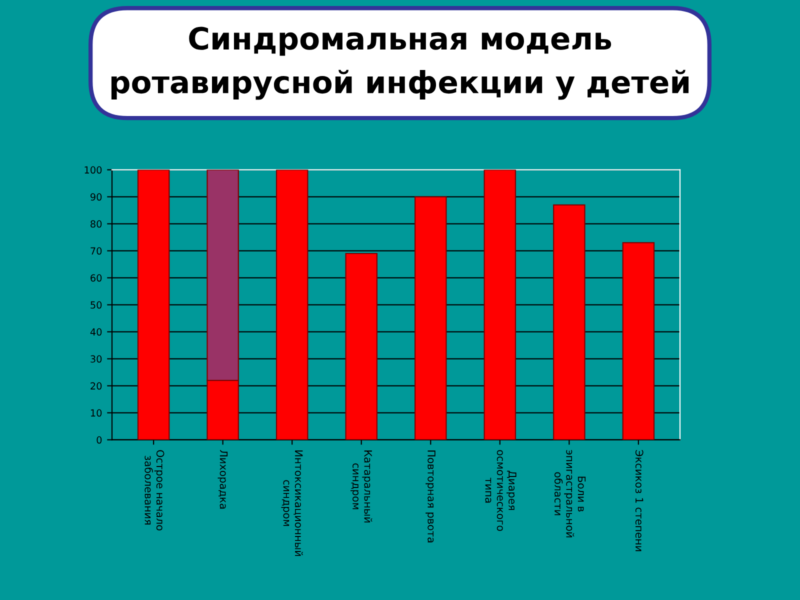  What do you see at coordinates (93, 170) in the screenshot?
I see `y-tick-label: 100` at bounding box center [93, 170].